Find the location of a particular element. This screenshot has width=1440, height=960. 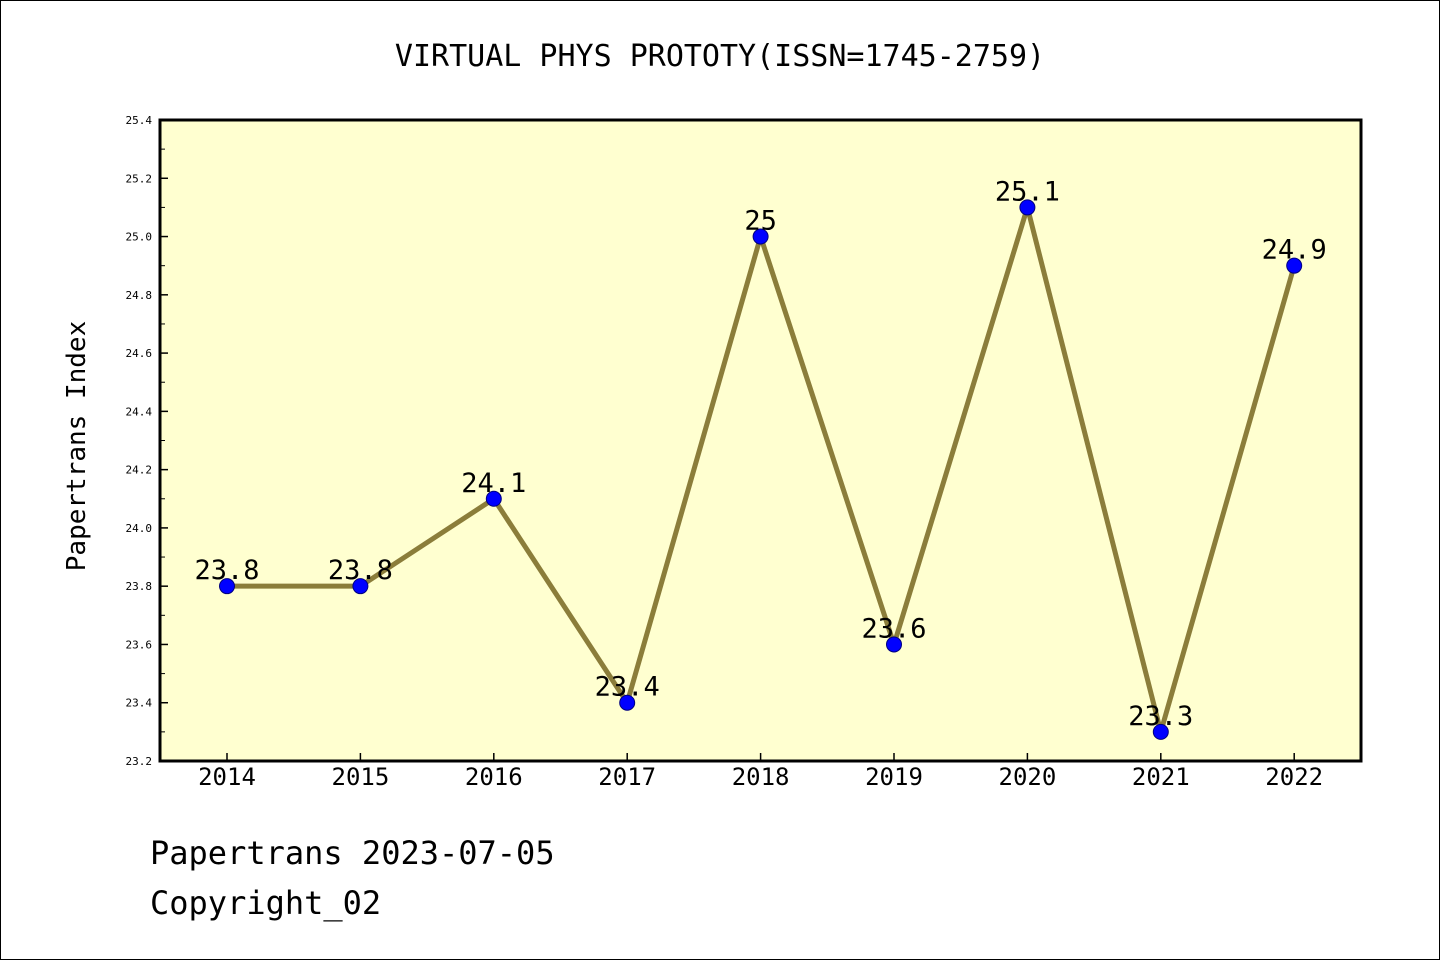

chart-title: VIRTUAL PHYS PROTOTY(ISSN=1745-2759) is located at coordinates (720, 56).